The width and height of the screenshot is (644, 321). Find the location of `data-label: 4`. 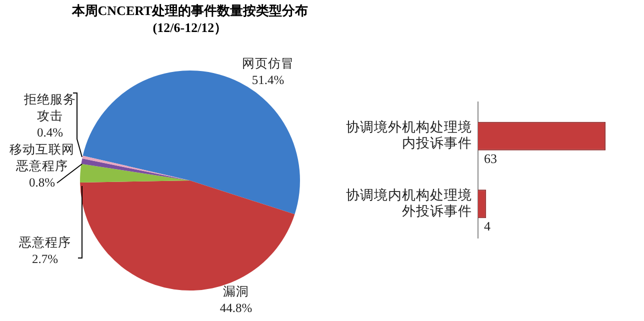

data-label: 4 is located at coordinates (487, 226).